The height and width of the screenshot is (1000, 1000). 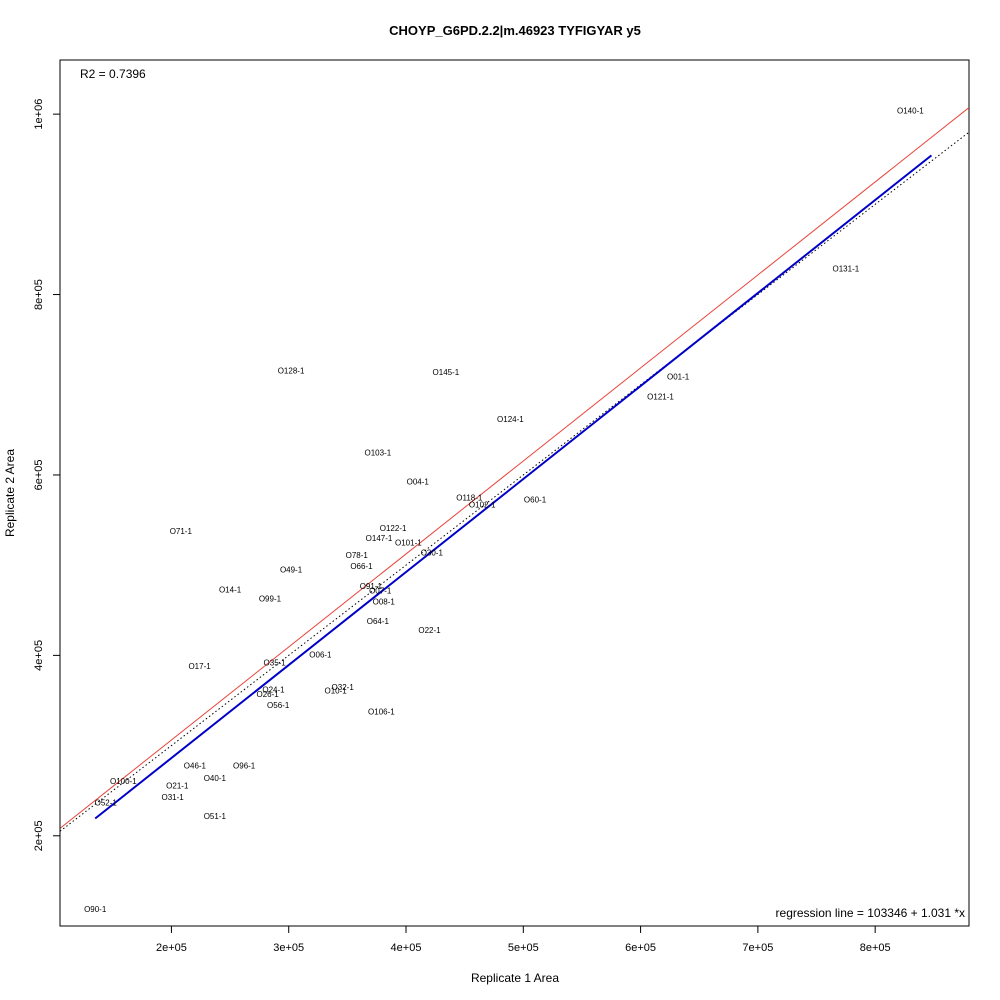 What do you see at coordinates (267, 694) in the screenshot?
I see `point-label: O26-1` at bounding box center [267, 694].